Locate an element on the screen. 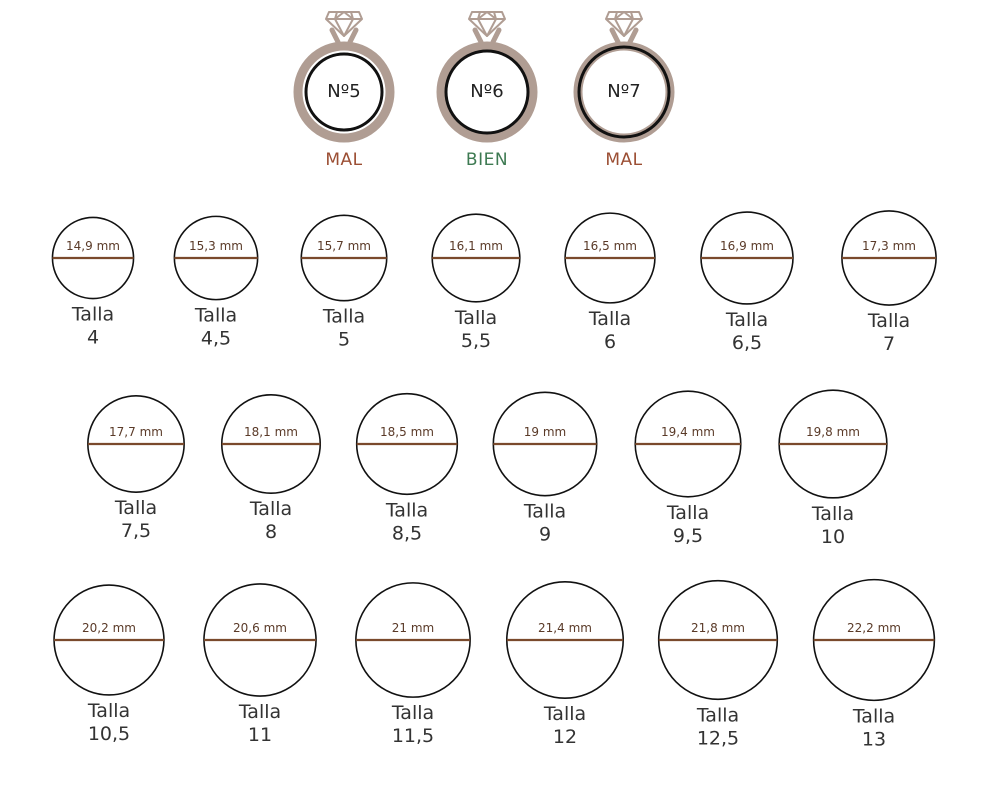 Image resolution: width=994 pixels, height=797 pixels. ring-number-label: Nº6 is located at coordinates (486, 91).